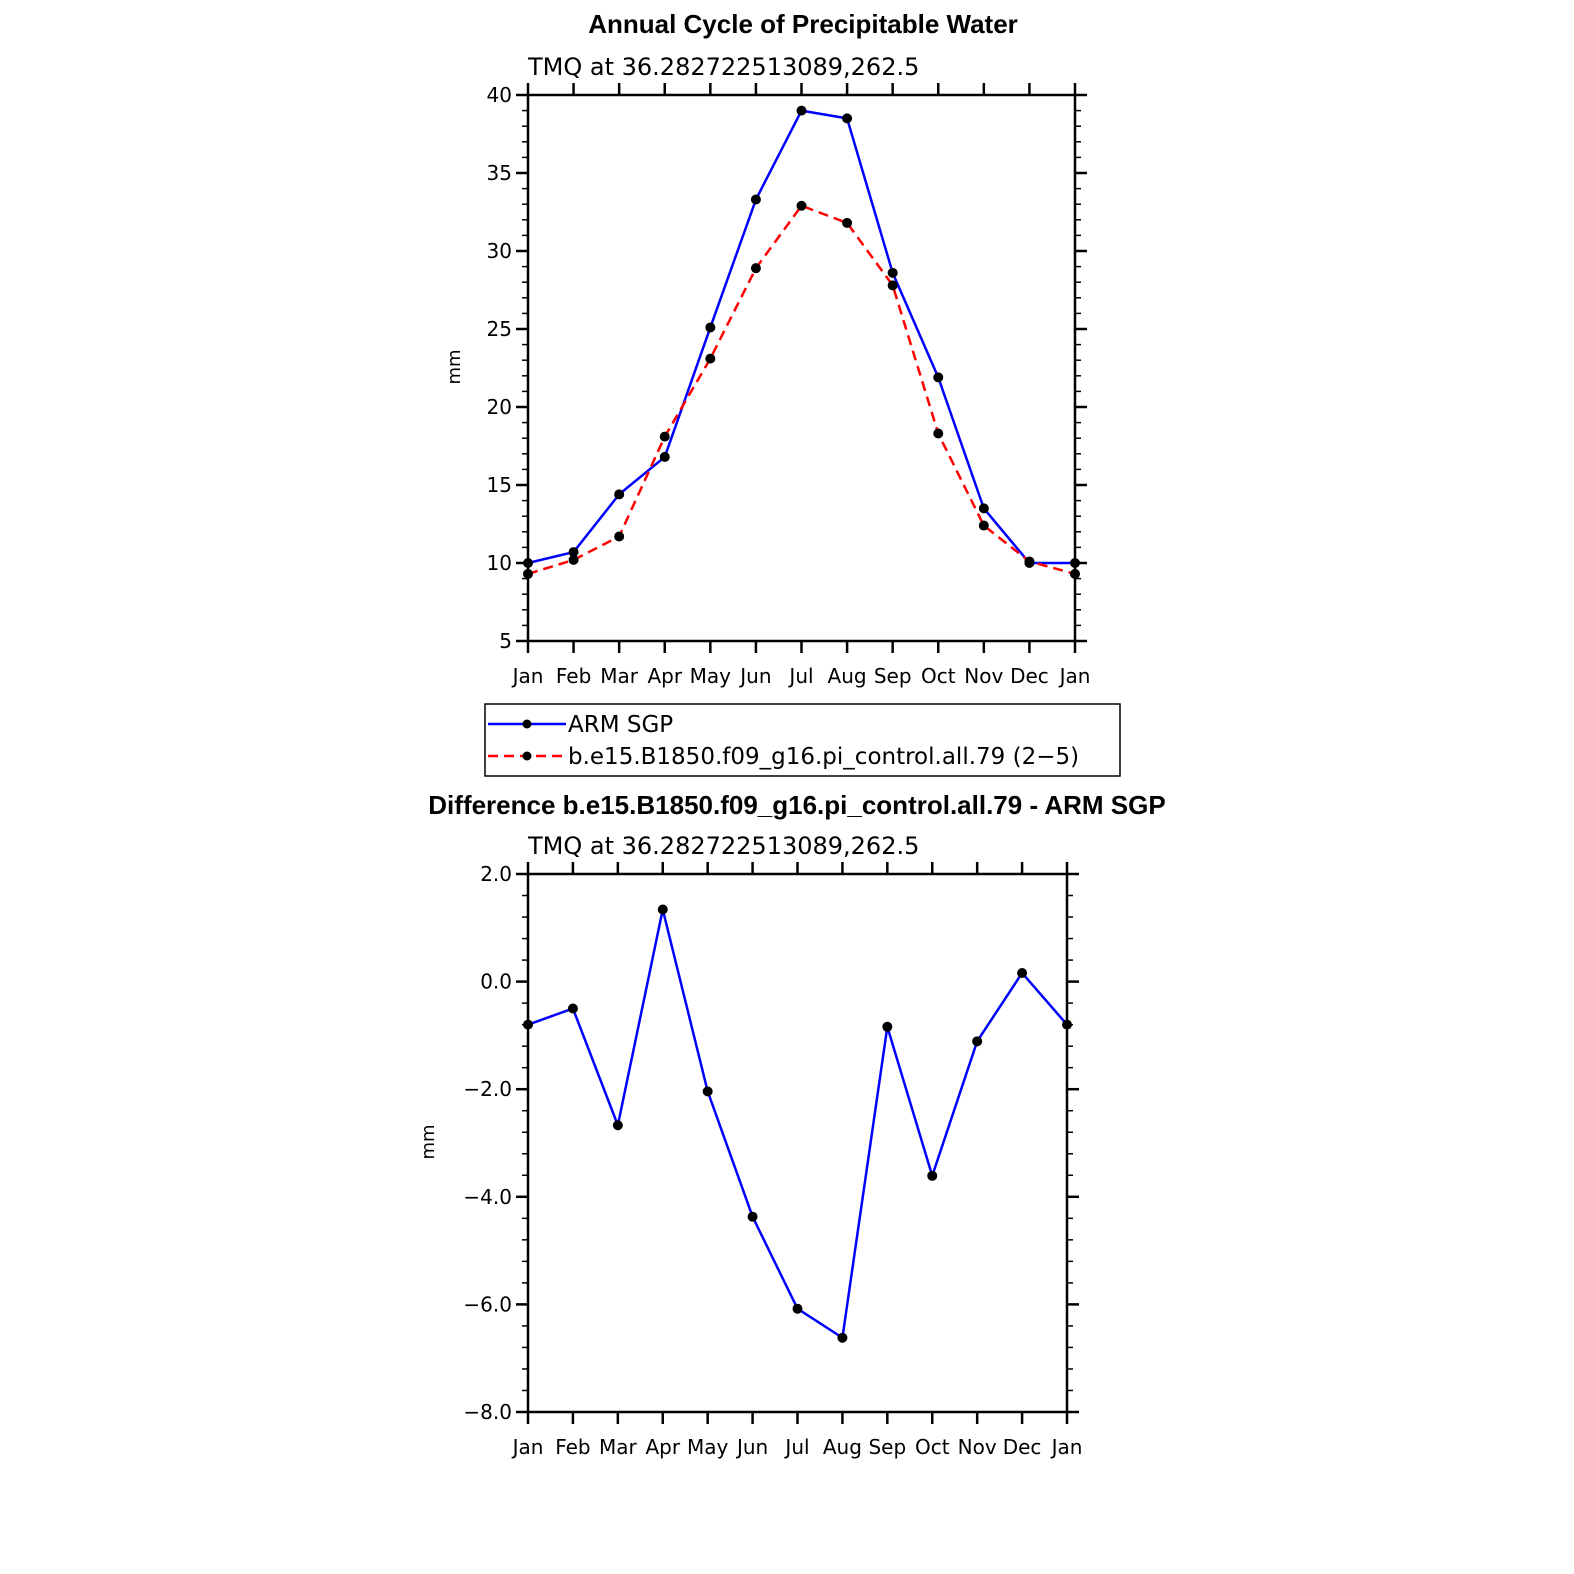  I want to click on legend-box, so click(802, 740).